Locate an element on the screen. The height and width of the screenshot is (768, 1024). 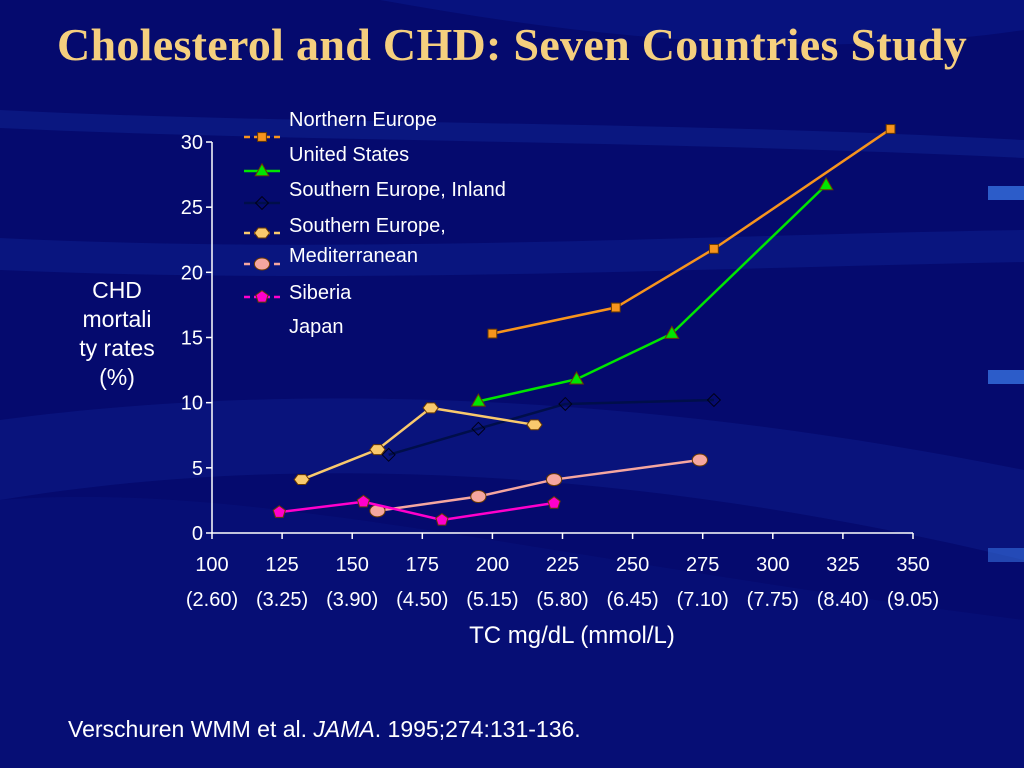
y-axis-label-line: (%) is located at coordinates (117, 377).